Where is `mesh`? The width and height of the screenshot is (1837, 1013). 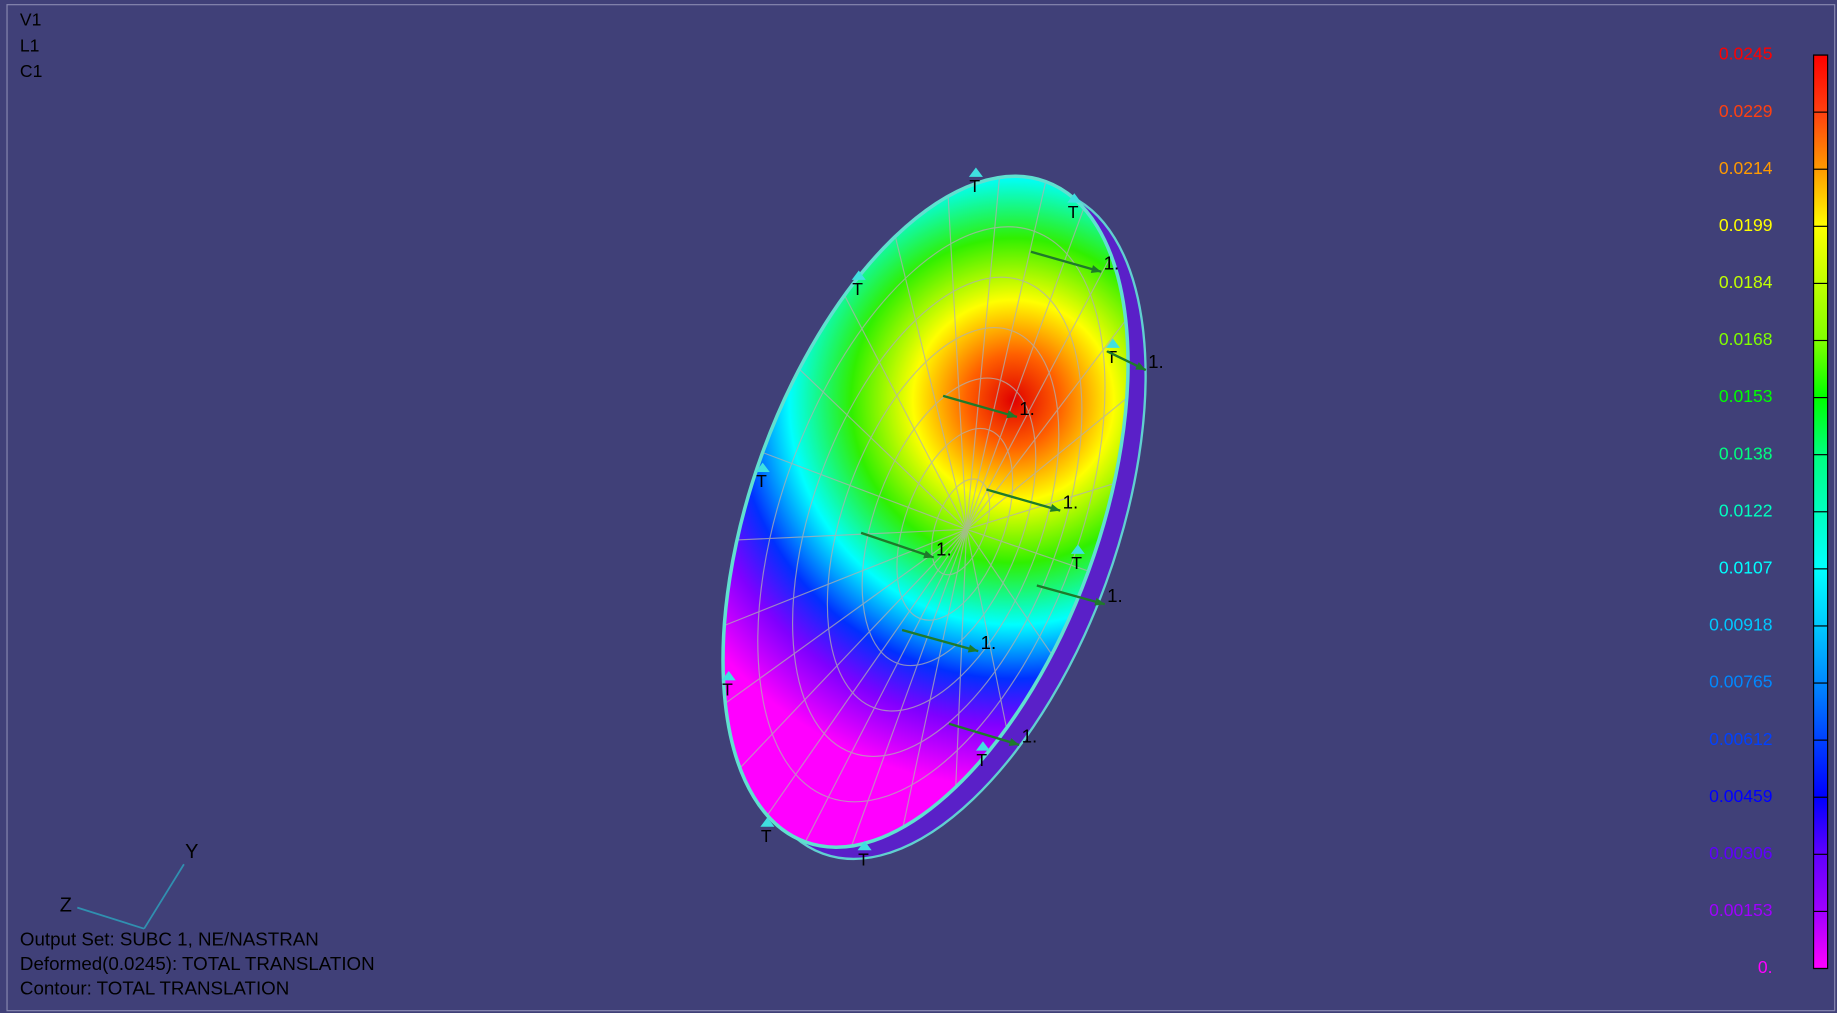
mesh is located at coordinates (926, 512).